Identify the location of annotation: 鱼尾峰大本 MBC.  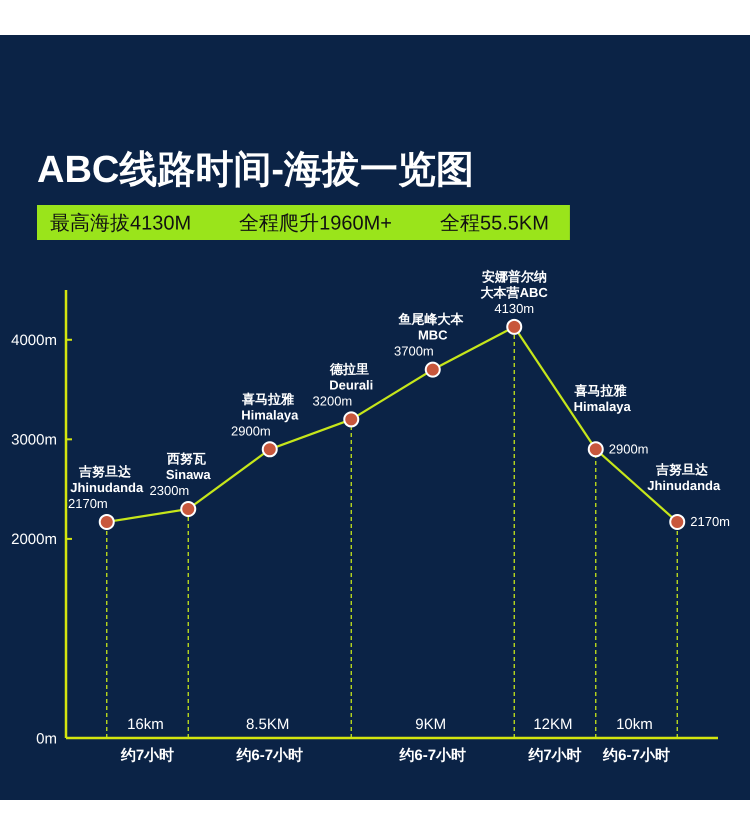
(430, 327).